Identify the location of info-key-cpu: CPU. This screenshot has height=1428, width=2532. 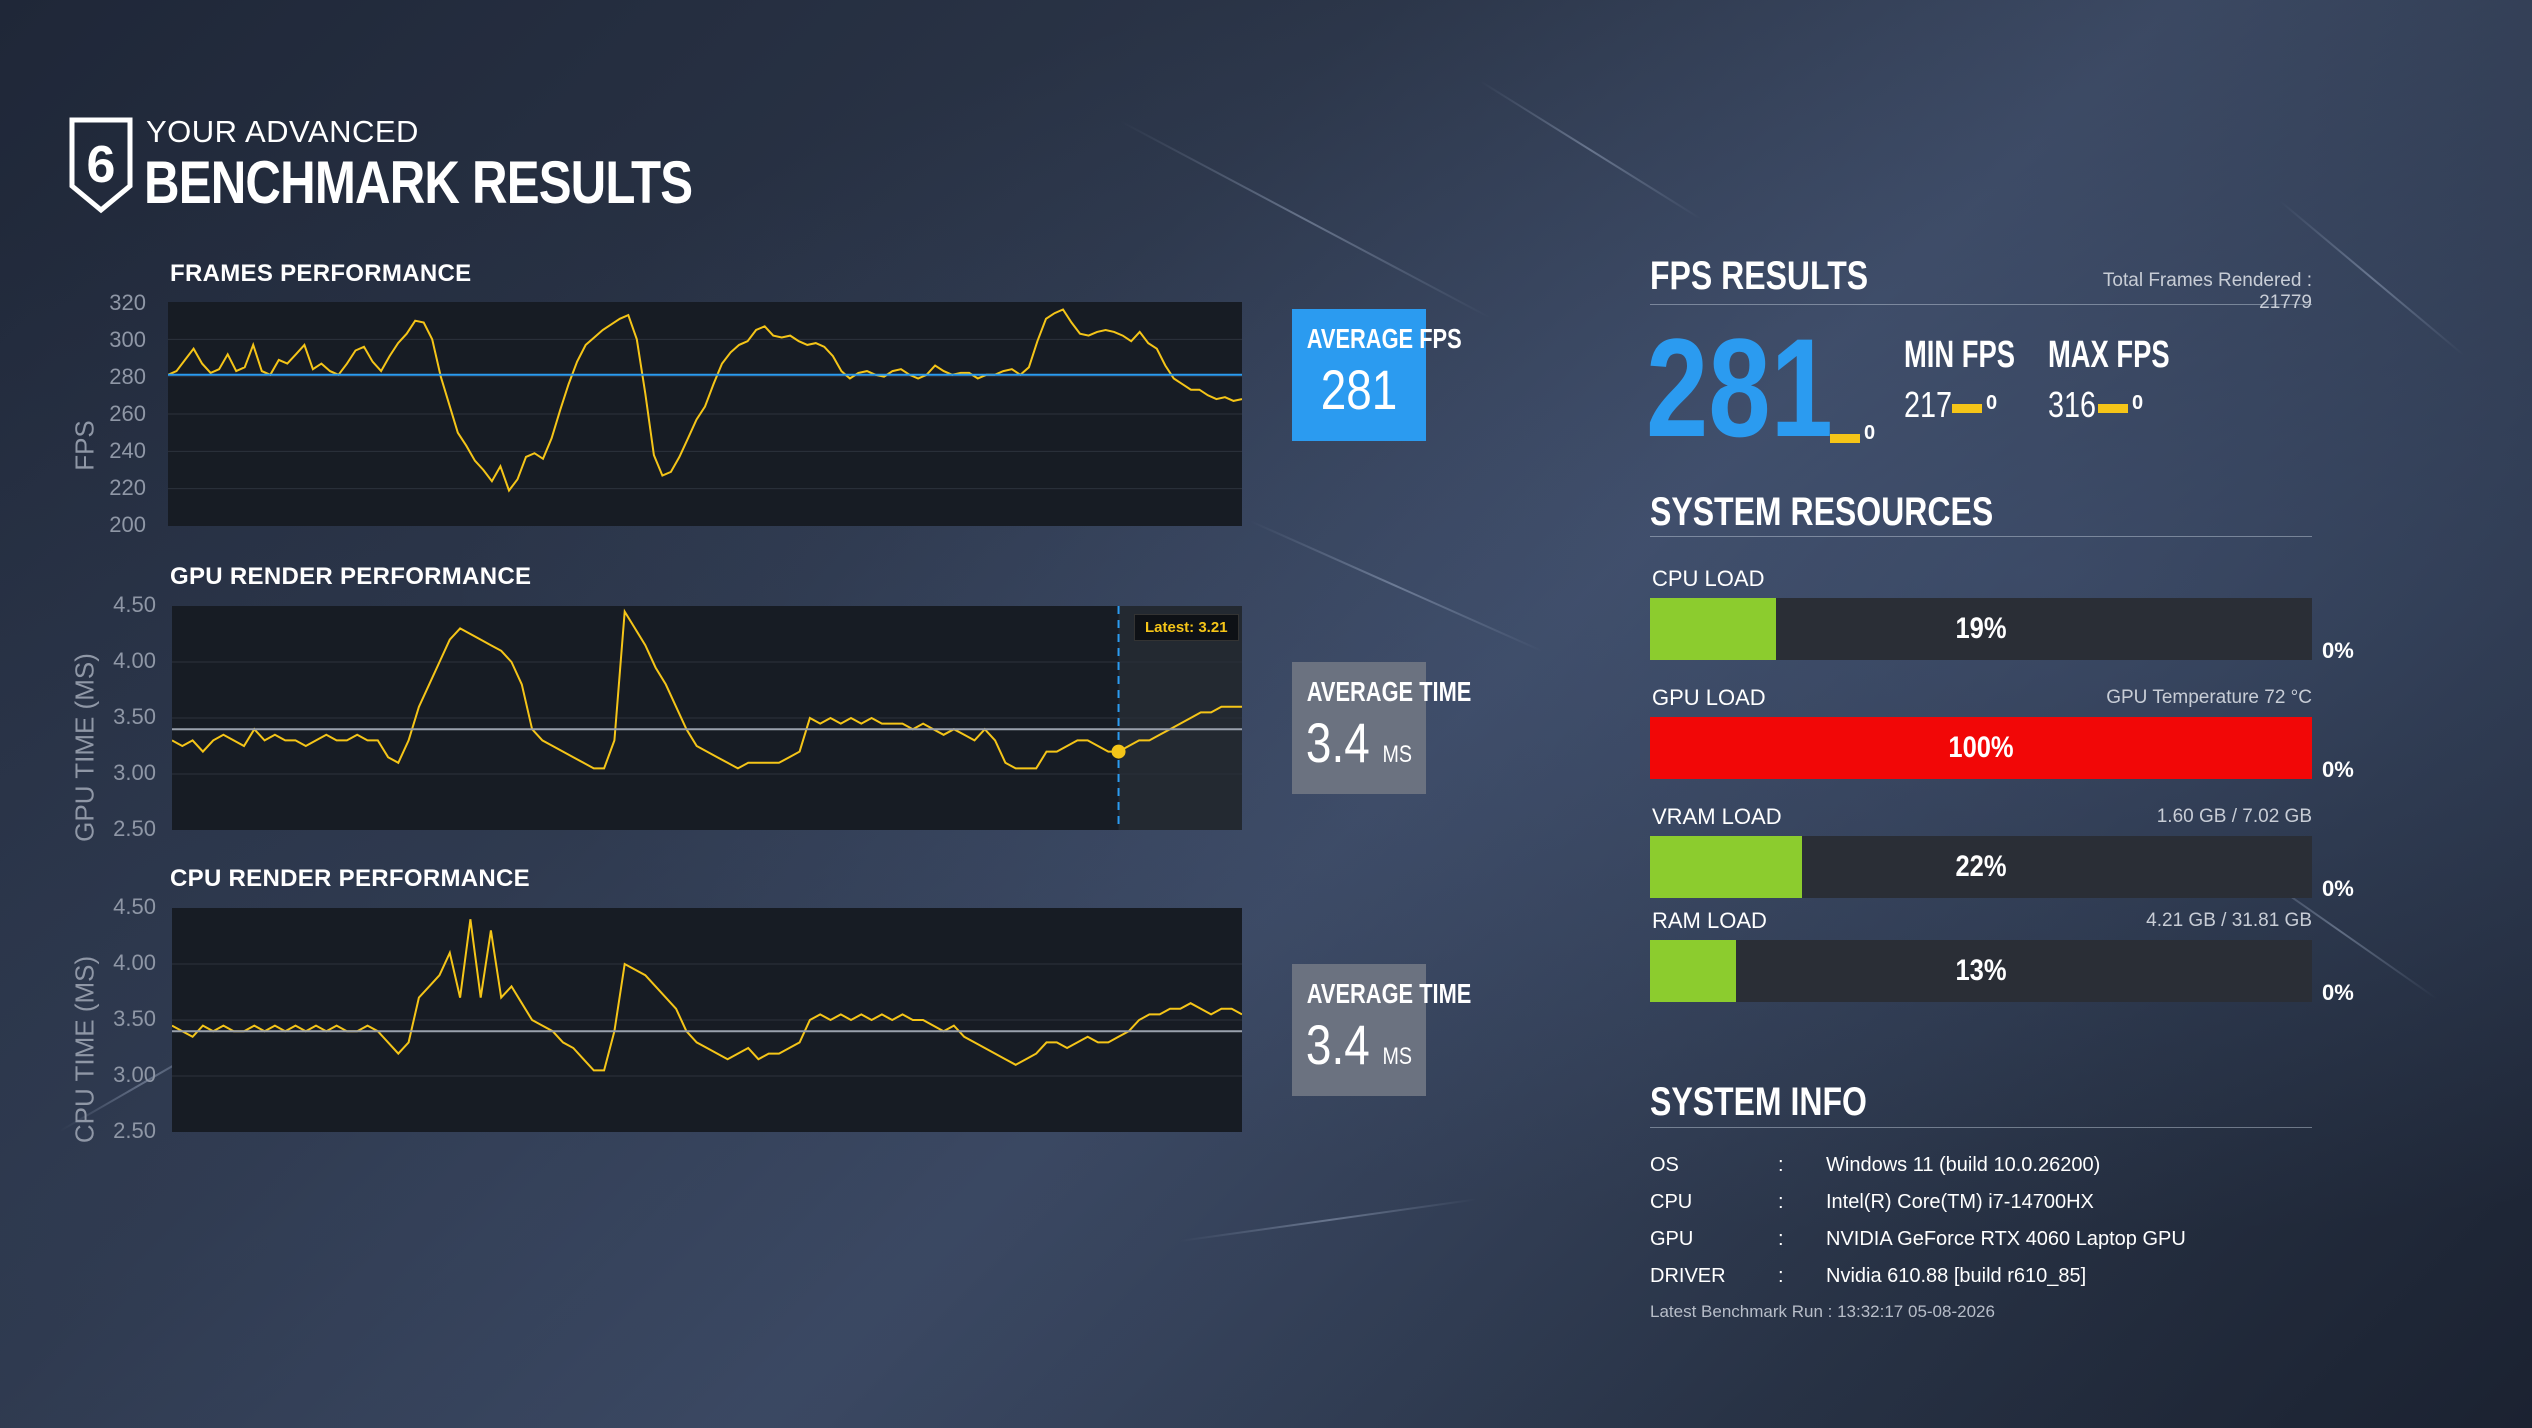
(1671, 1202).